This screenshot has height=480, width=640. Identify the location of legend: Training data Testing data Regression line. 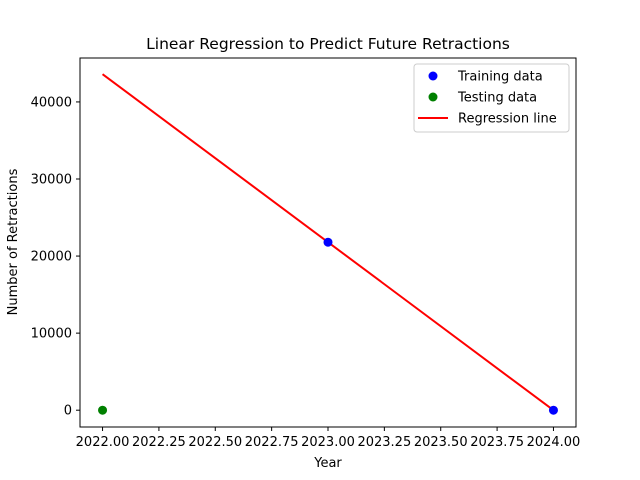
(491, 98).